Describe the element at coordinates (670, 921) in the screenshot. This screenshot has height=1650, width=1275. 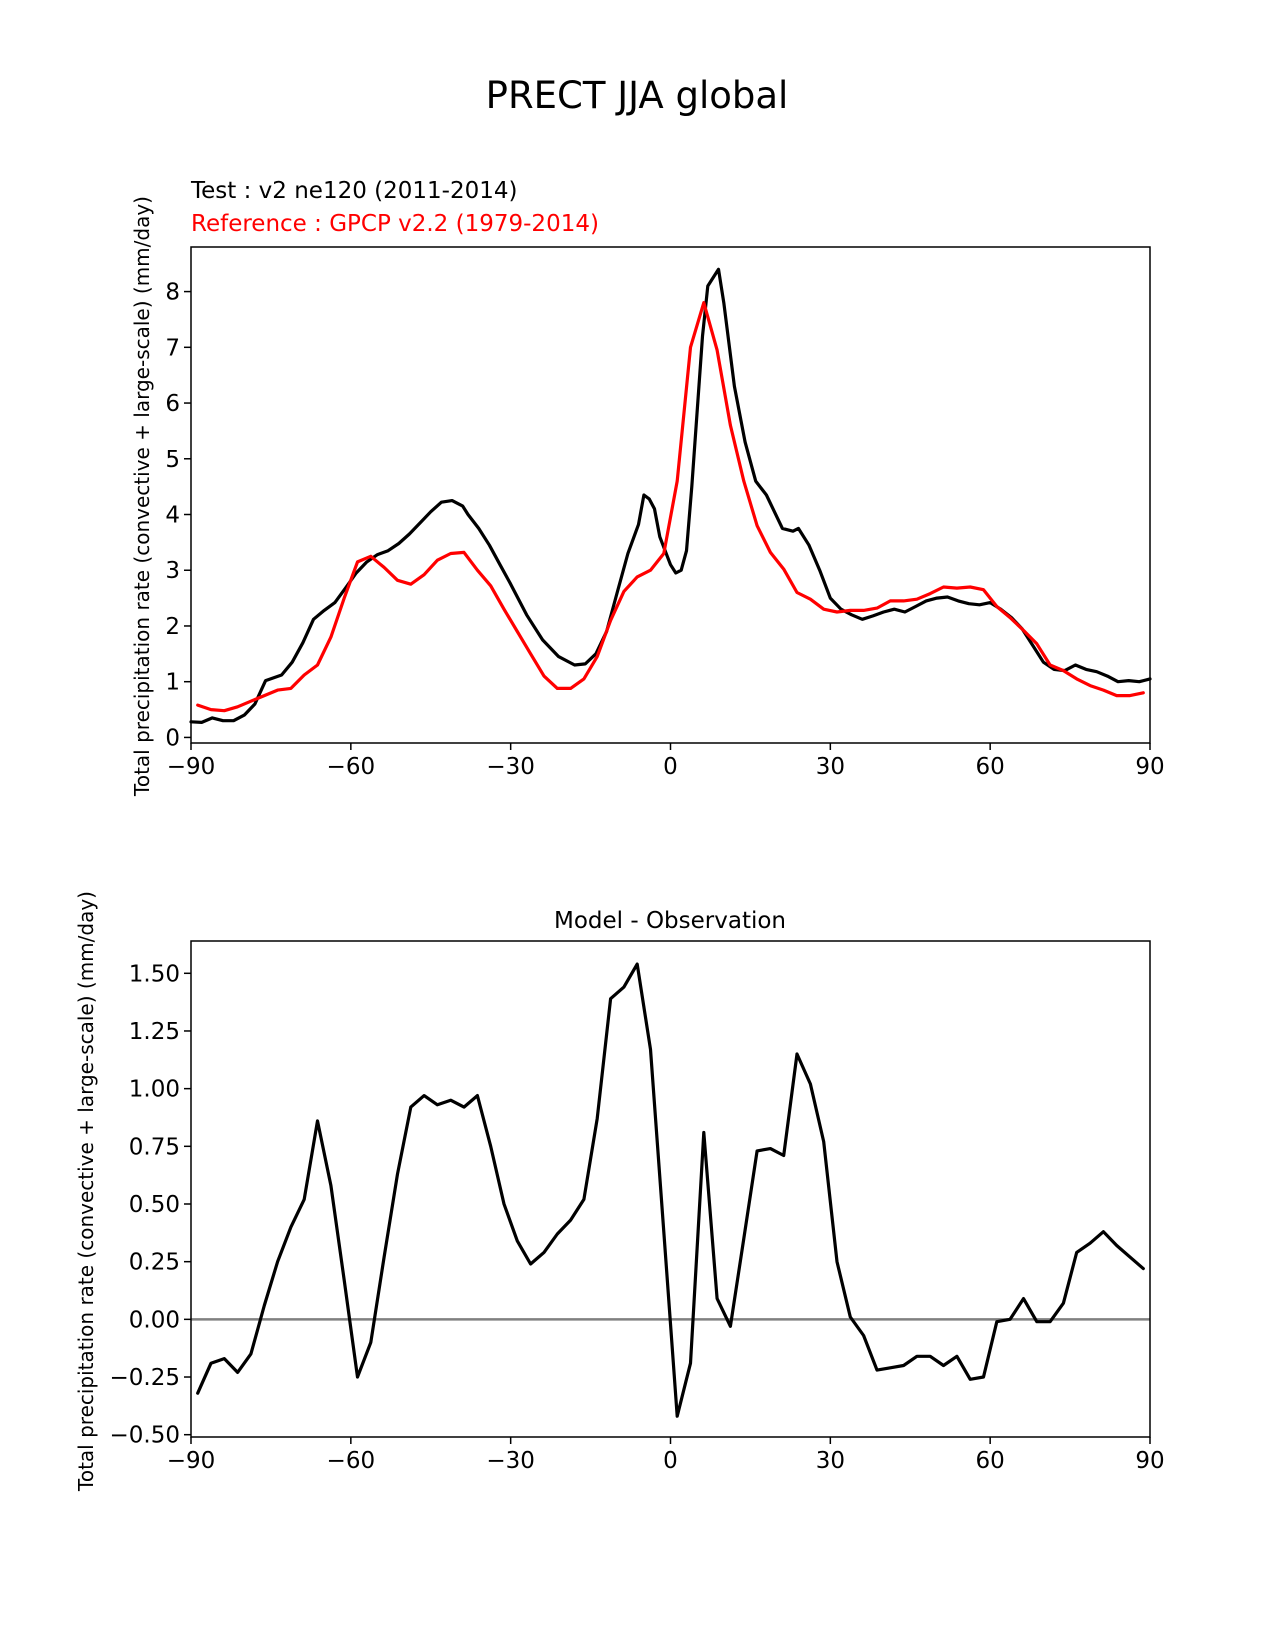
I see `bottom-title: Model - Observation` at that location.